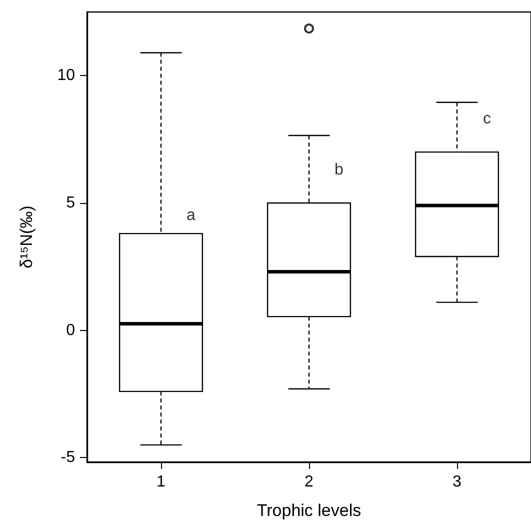 This screenshot has width=531, height=530. I want to click on y-axis-title: δ¹⁵N(‰), so click(26, 237).